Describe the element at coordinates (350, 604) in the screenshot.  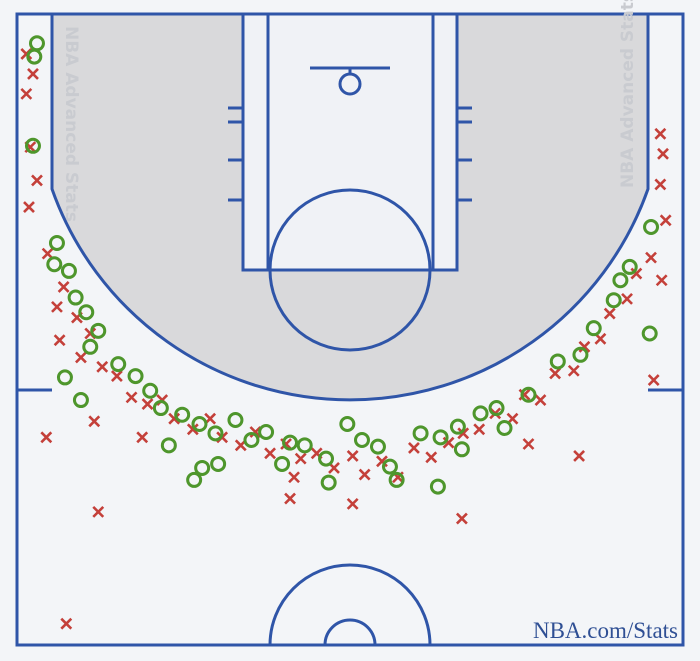
I see `center-circle` at that location.